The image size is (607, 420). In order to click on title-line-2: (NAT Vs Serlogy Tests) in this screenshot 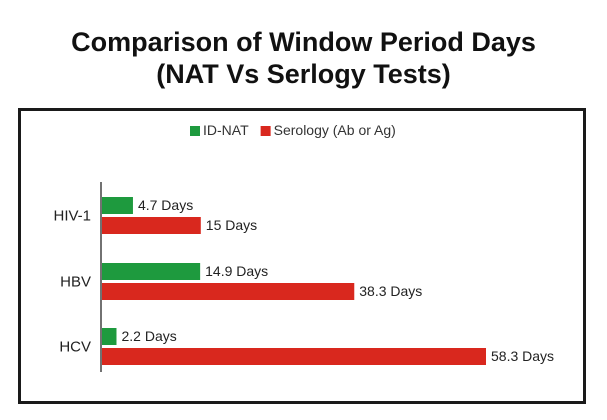, I will do `click(303, 74)`.